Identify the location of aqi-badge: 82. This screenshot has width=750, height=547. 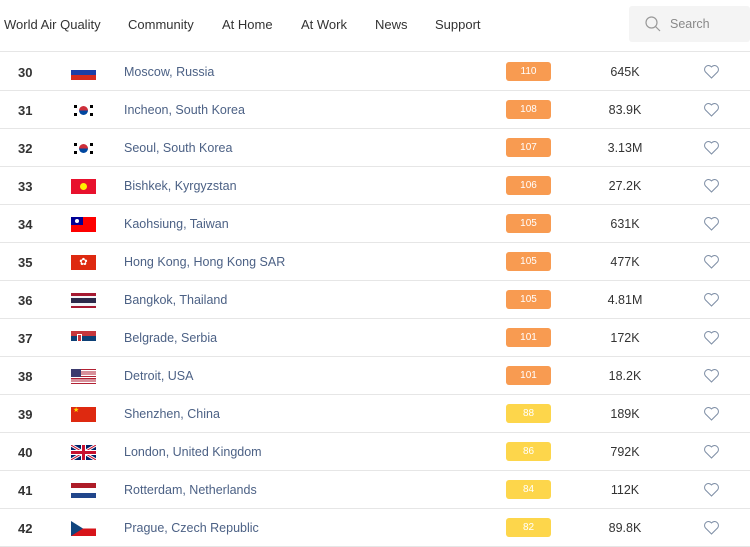
(528, 527).